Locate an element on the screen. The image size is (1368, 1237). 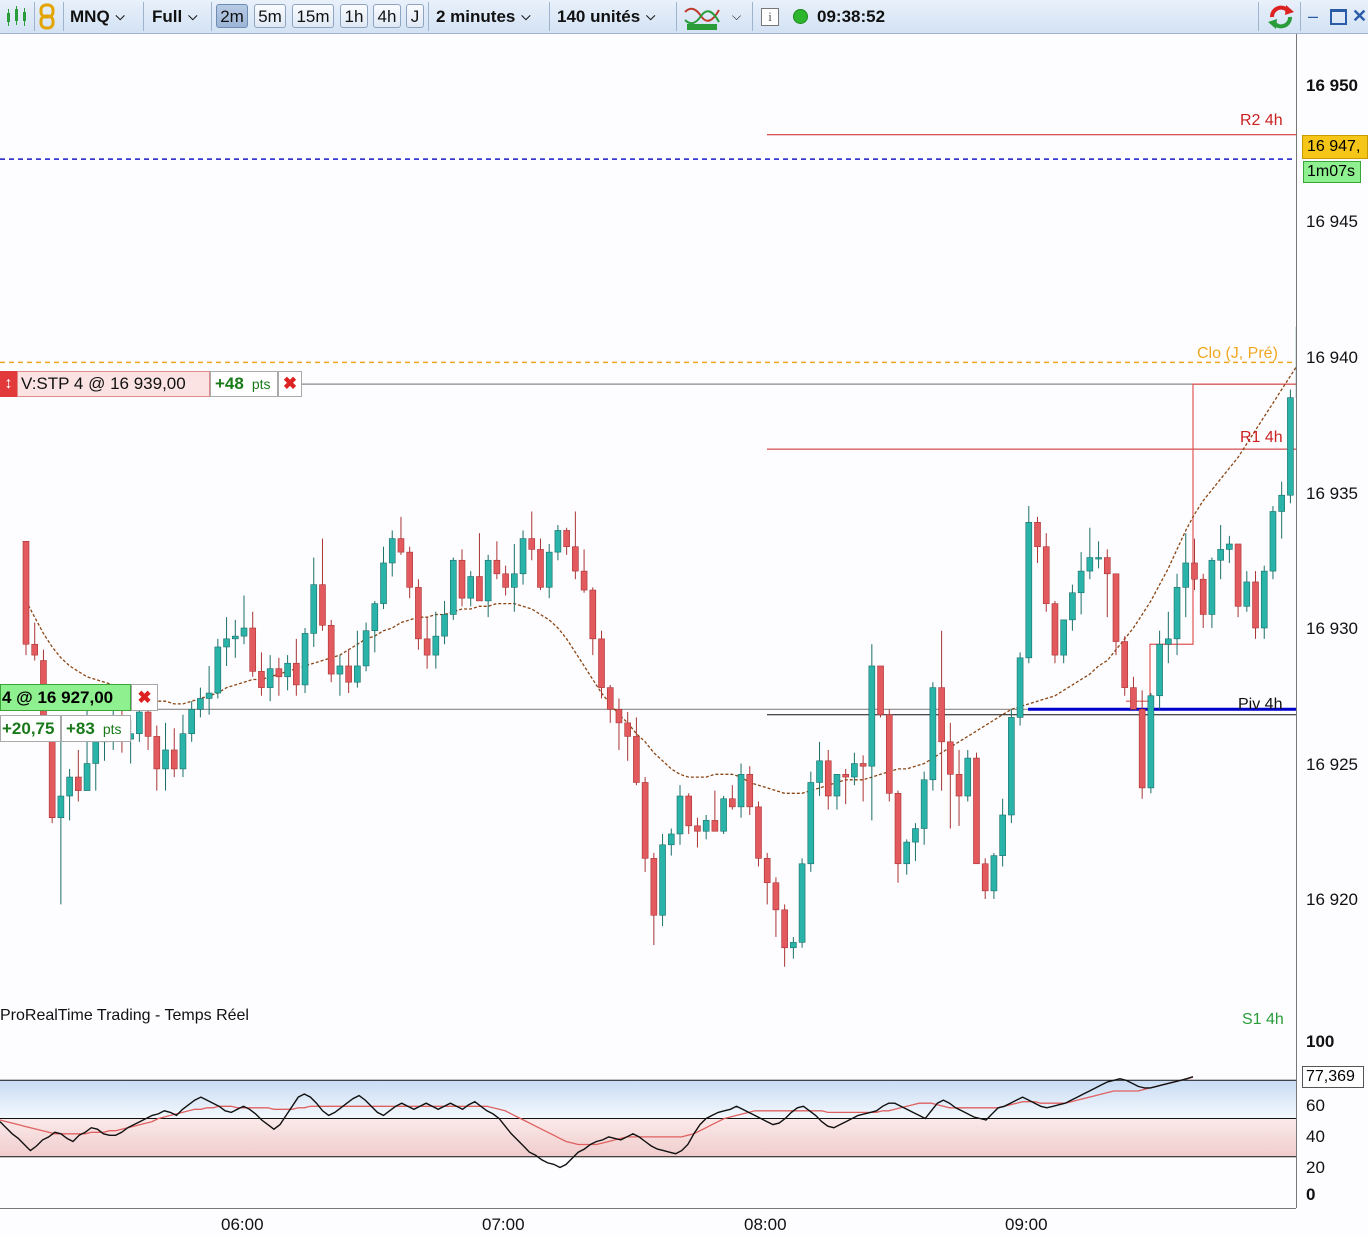
close-position-icon: ✖ is located at coordinates (144, 697).